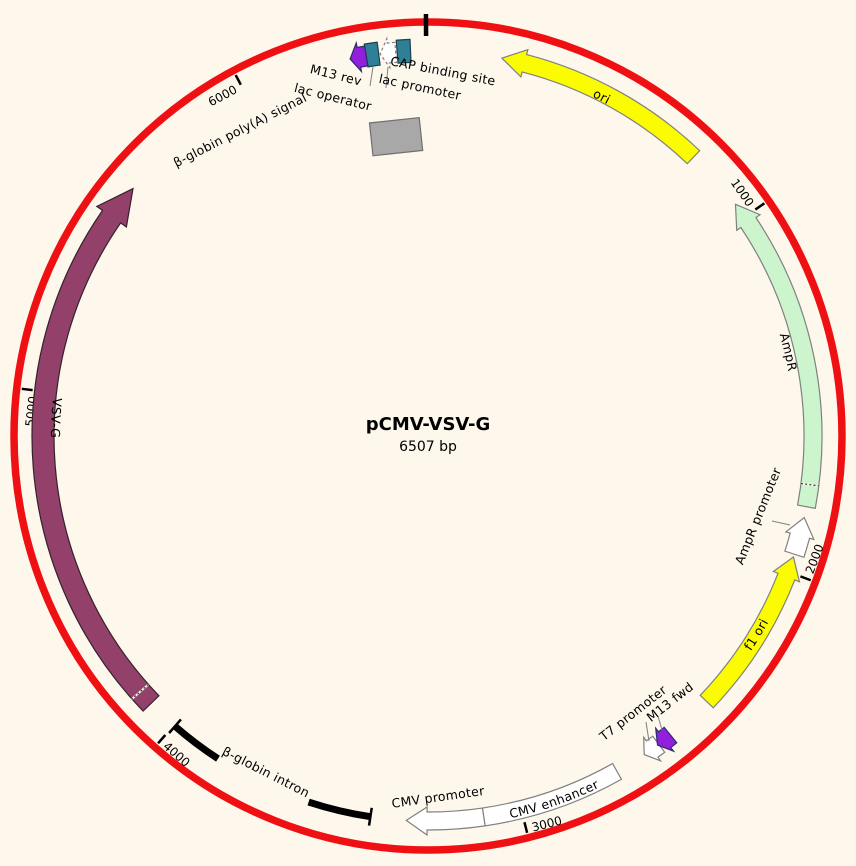 The height and width of the screenshot is (866, 856). What do you see at coordinates (750, 632) in the screenshot?
I see `feature-f1-ori` at bounding box center [750, 632].